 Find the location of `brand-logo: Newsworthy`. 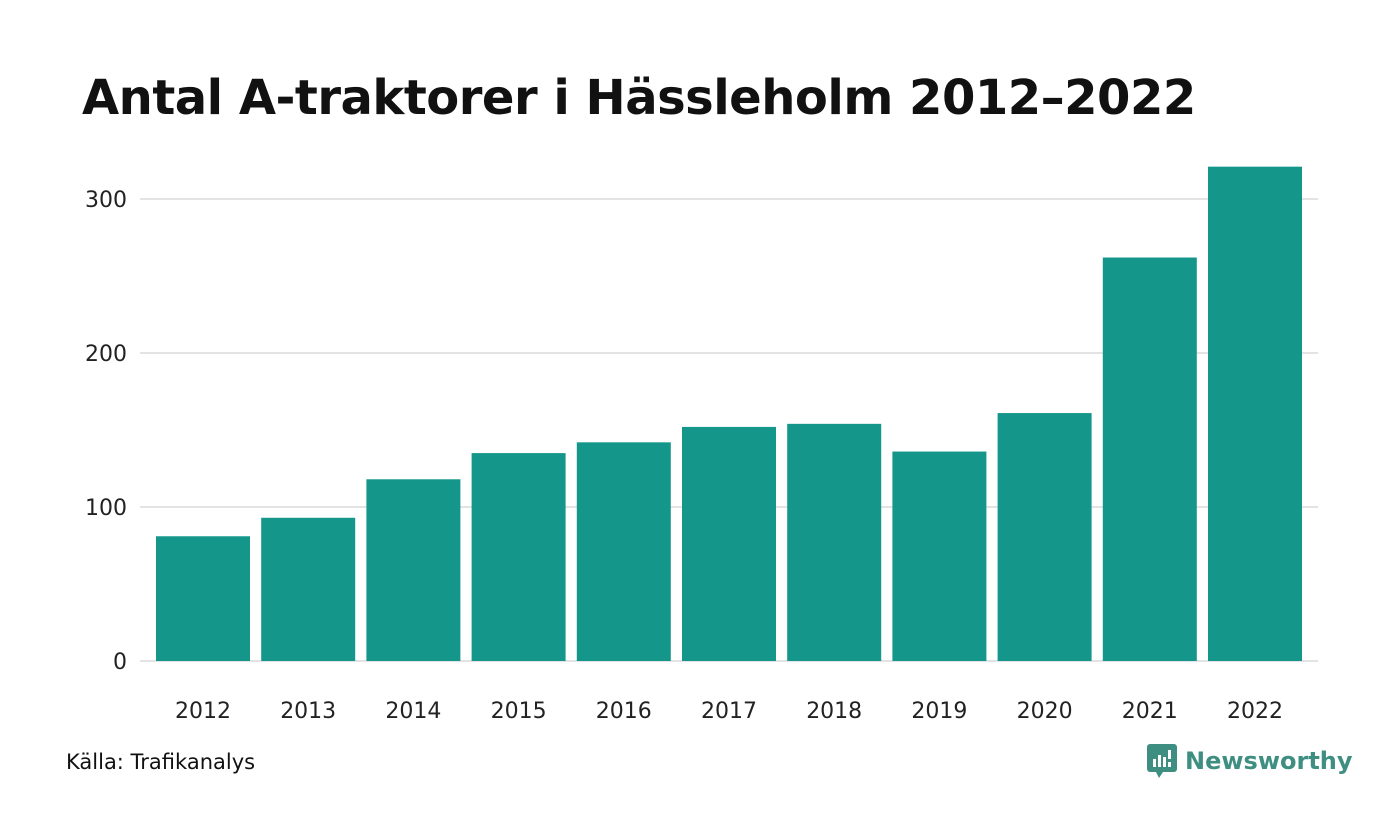

brand-logo: Newsworthy is located at coordinates (1250, 761).